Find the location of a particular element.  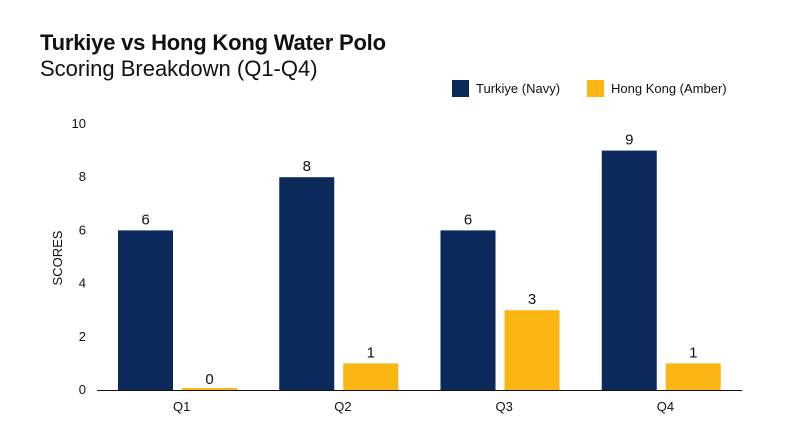

bar-turkiye-q1 is located at coordinates (145, 310).